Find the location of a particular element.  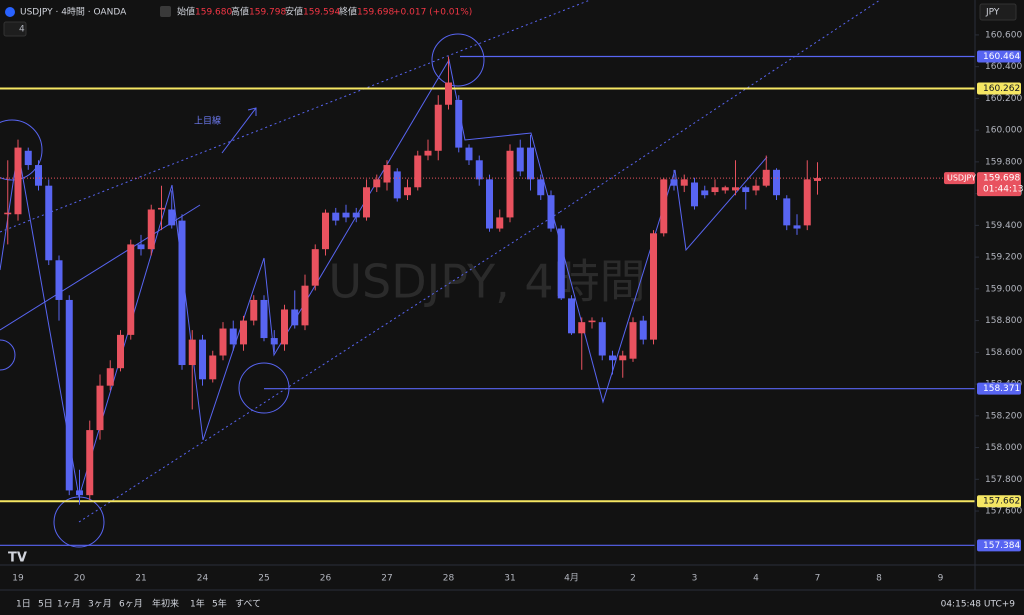

quote-change: +0.017 (+0.01%) is located at coordinates (432, 13).